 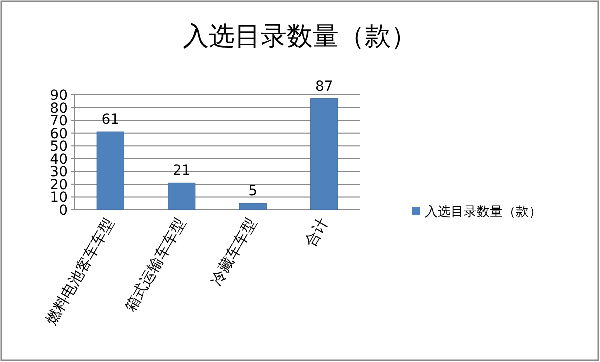 What do you see at coordinates (59, 96) in the screenshot?
I see `y-tick-label: 90` at bounding box center [59, 96].